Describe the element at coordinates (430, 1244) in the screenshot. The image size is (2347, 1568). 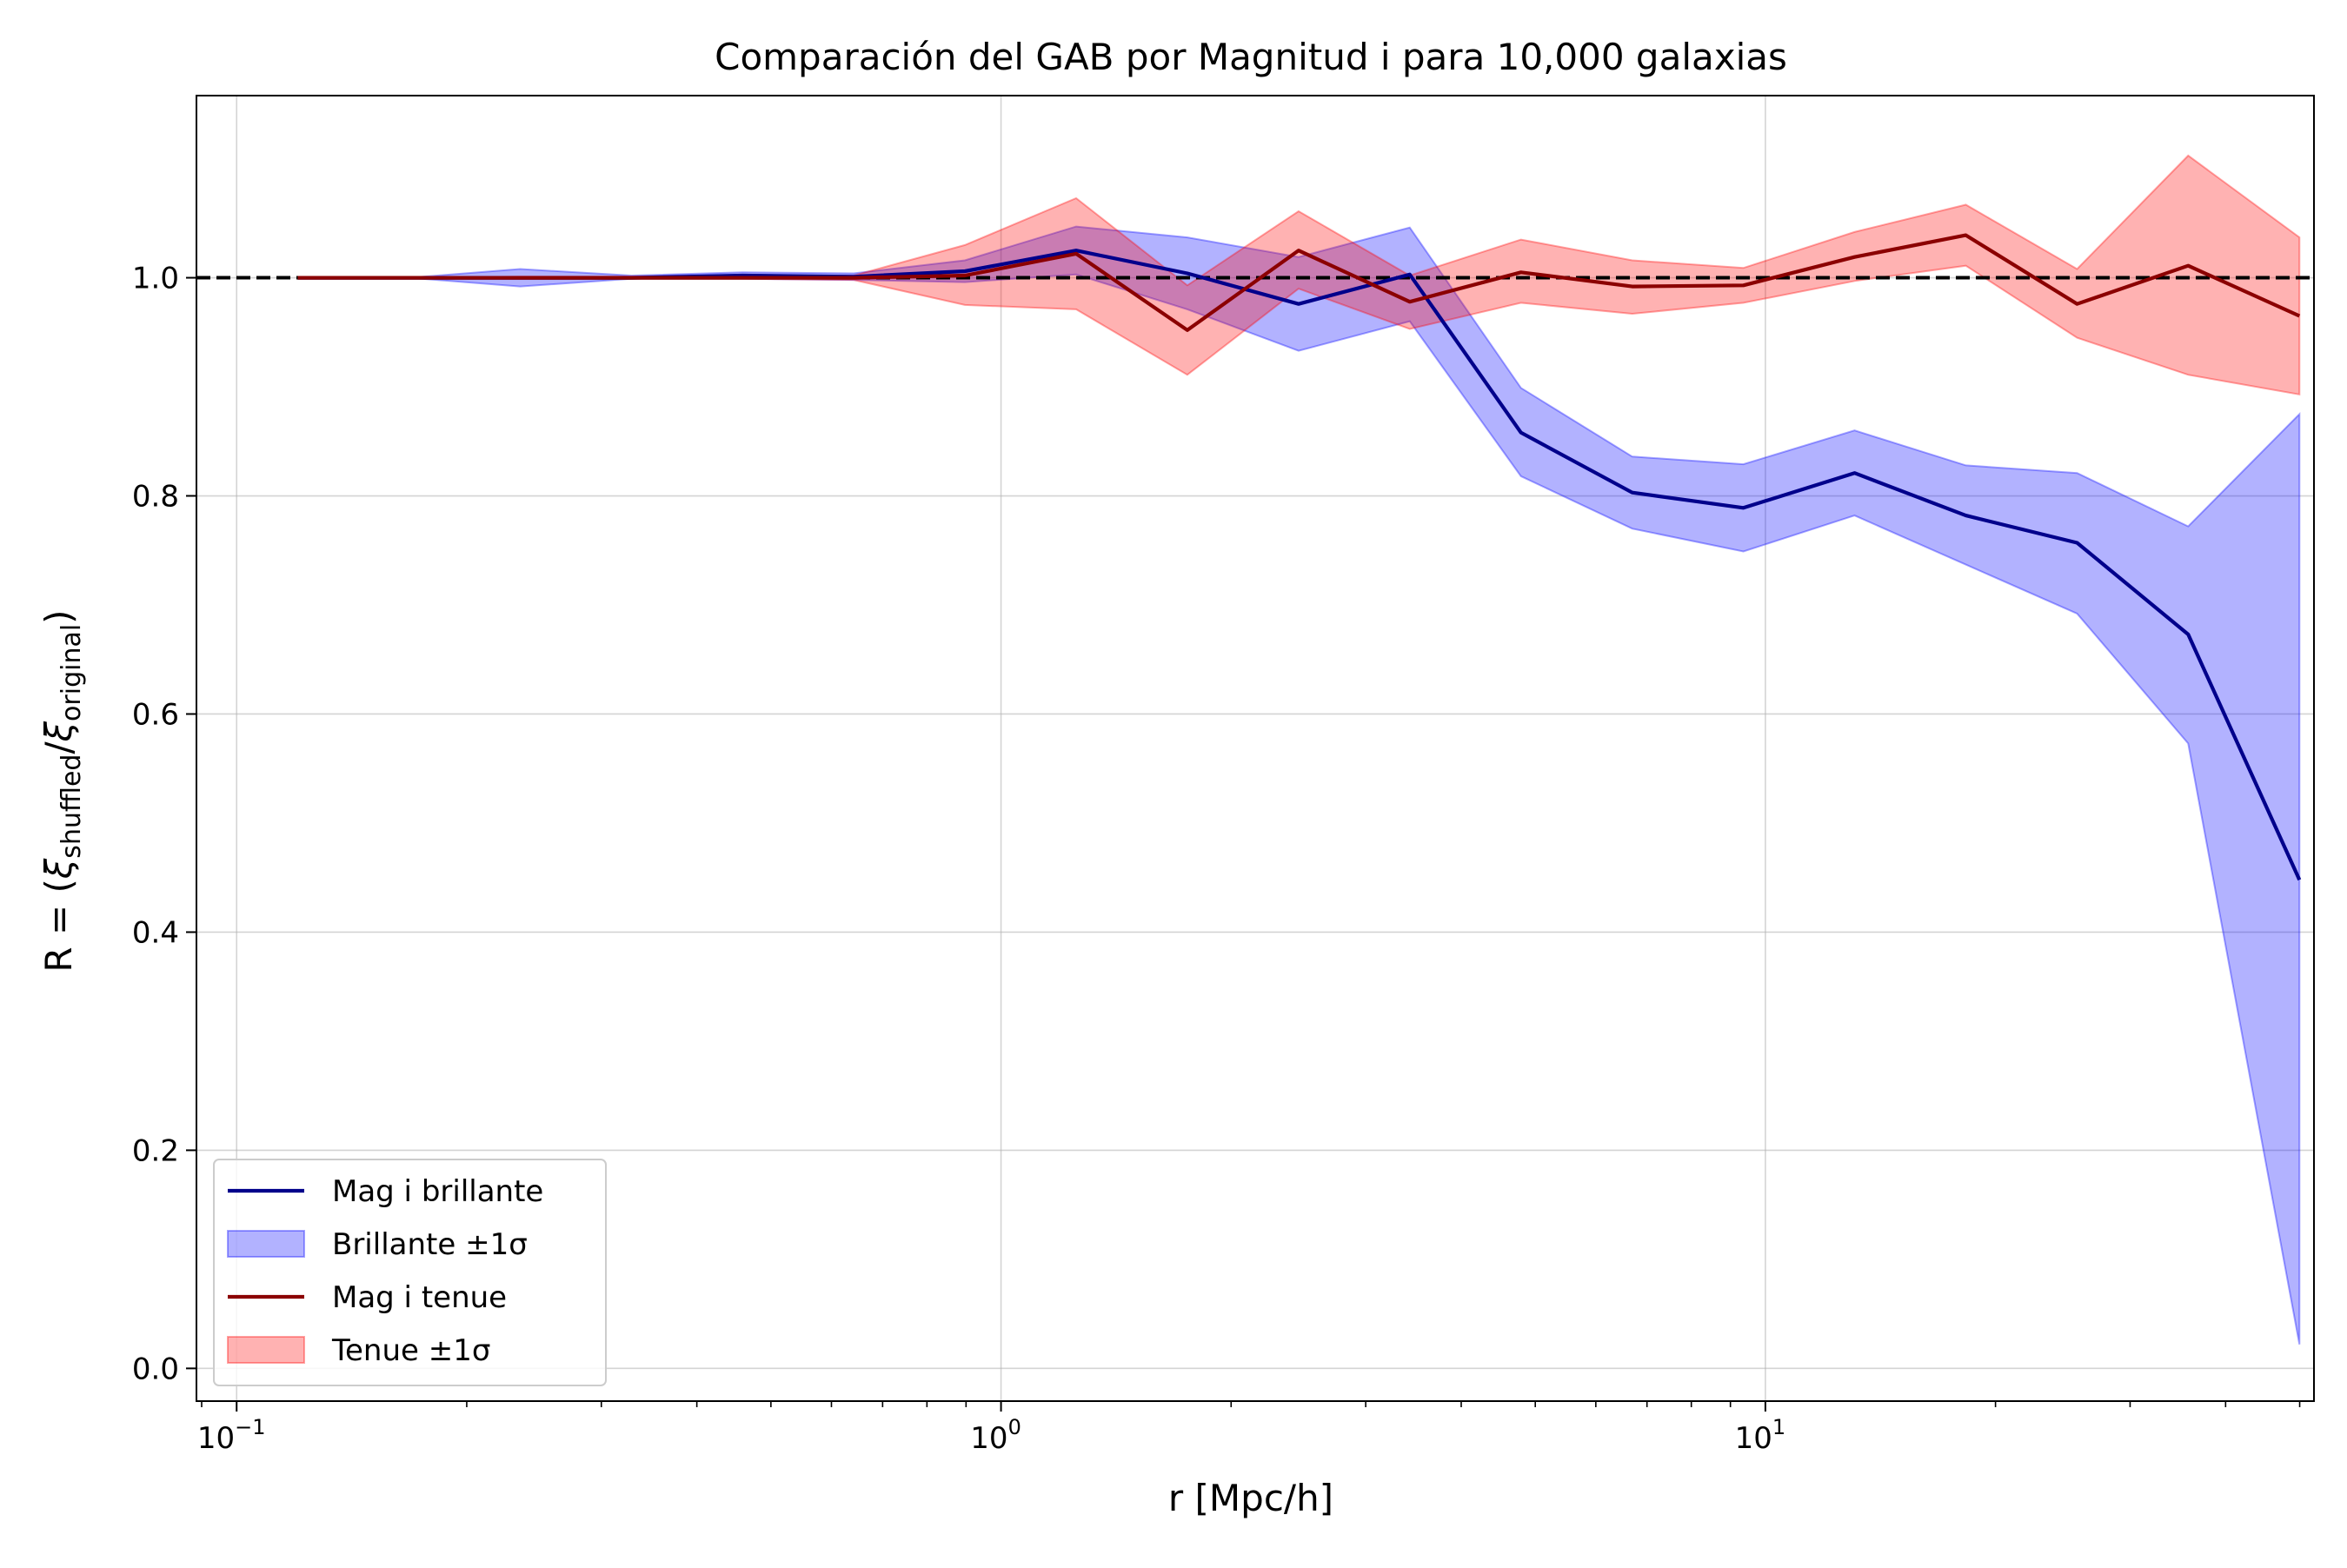
I see `legend-label: Brillante ±1σ` at that location.